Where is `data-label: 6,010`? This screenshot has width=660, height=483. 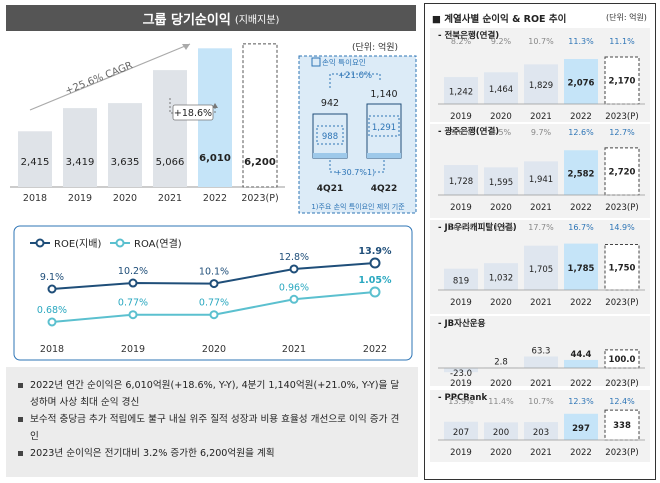
data-label: 6,010 is located at coordinates (215, 158).